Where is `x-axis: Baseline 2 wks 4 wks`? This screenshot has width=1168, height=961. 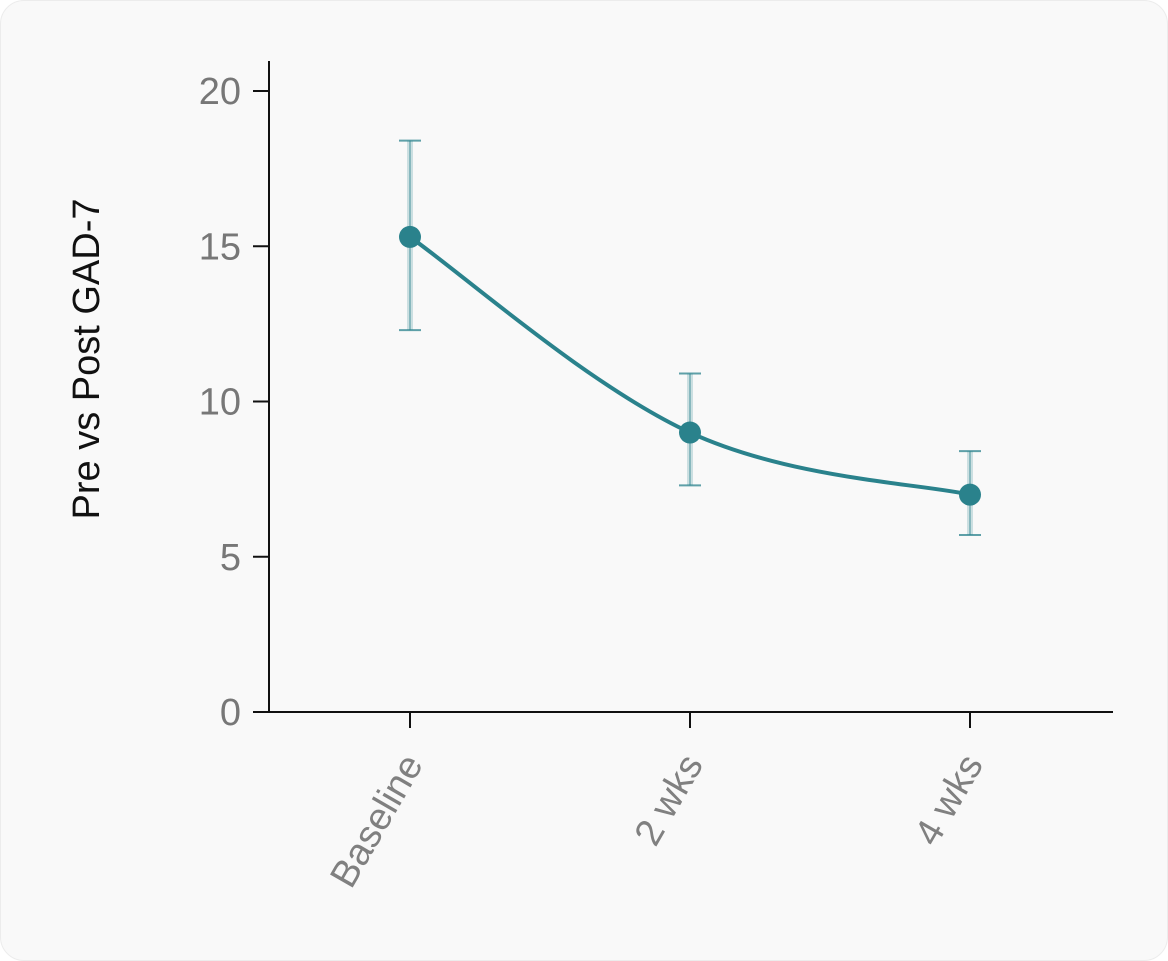
x-axis: Baseline 2 wks 4 wks is located at coordinates (691, 803).